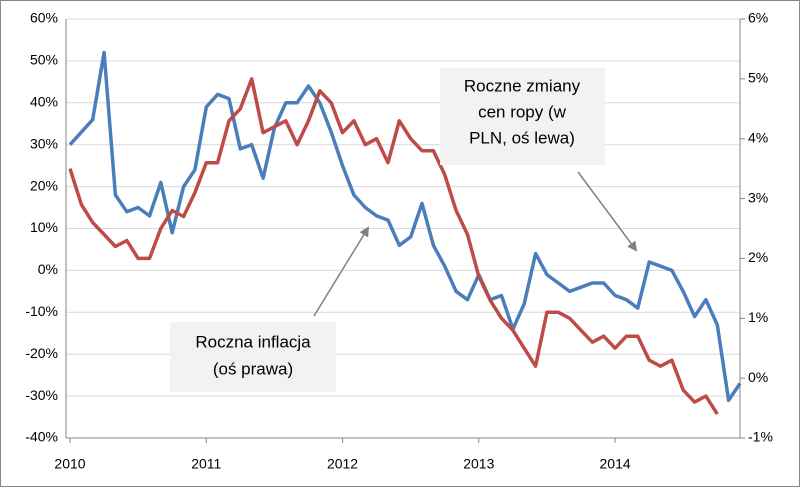 The width and height of the screenshot is (800, 487). What do you see at coordinates (41, 395) in the screenshot?
I see `y-tick-label: -30%` at bounding box center [41, 395].